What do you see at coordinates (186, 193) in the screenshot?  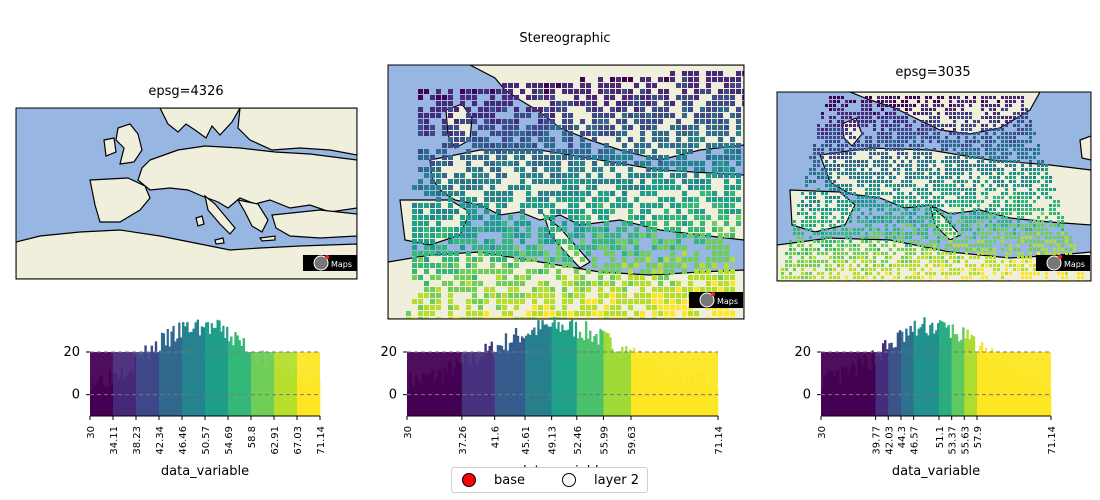 I see `land` at bounding box center [186, 193].